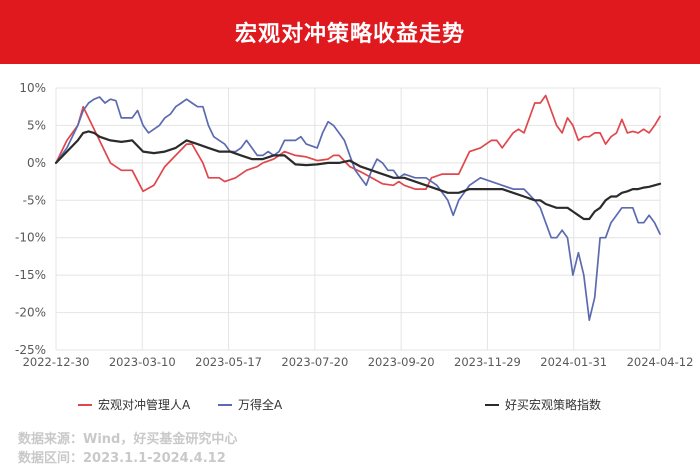 Image resolution: width=700 pixels, height=468 pixels. Describe the element at coordinates (36, 125) in the screenshot. I see `y-tick-label-1: 5%` at that location.